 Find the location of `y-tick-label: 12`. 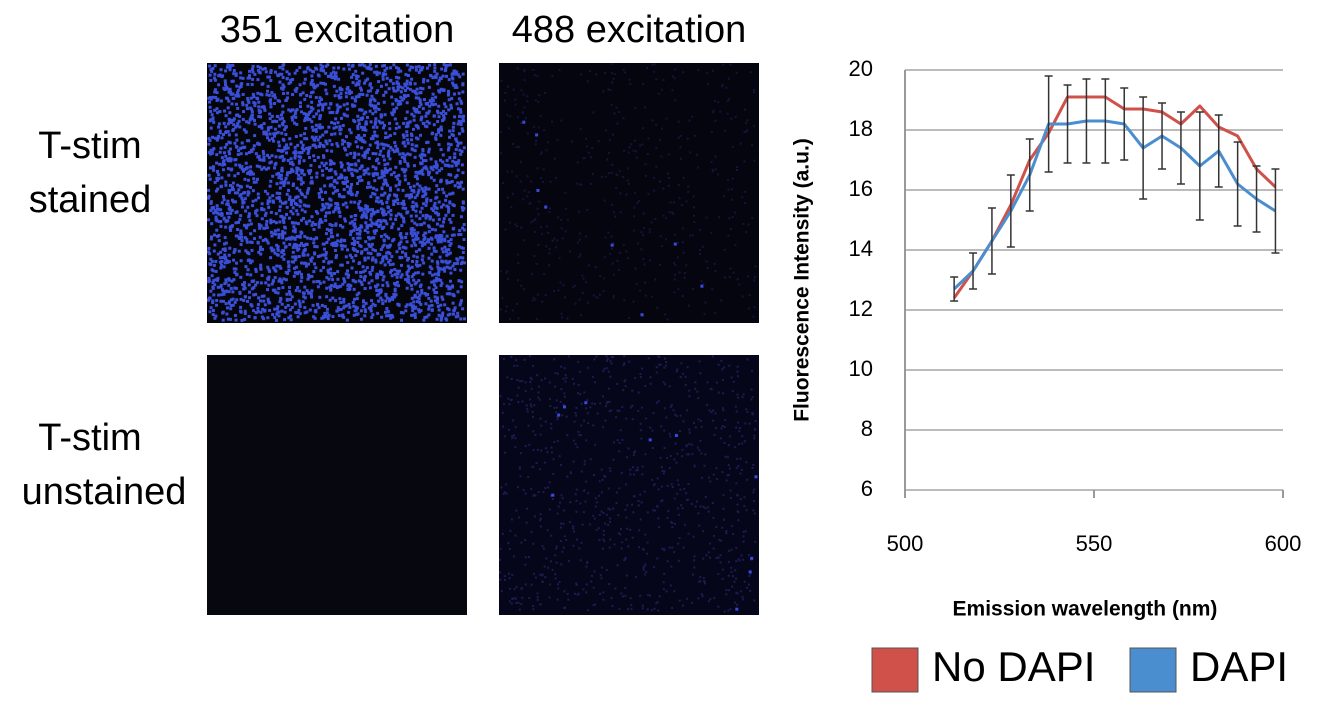

y-tick-label: 12 is located at coordinates (861, 308).